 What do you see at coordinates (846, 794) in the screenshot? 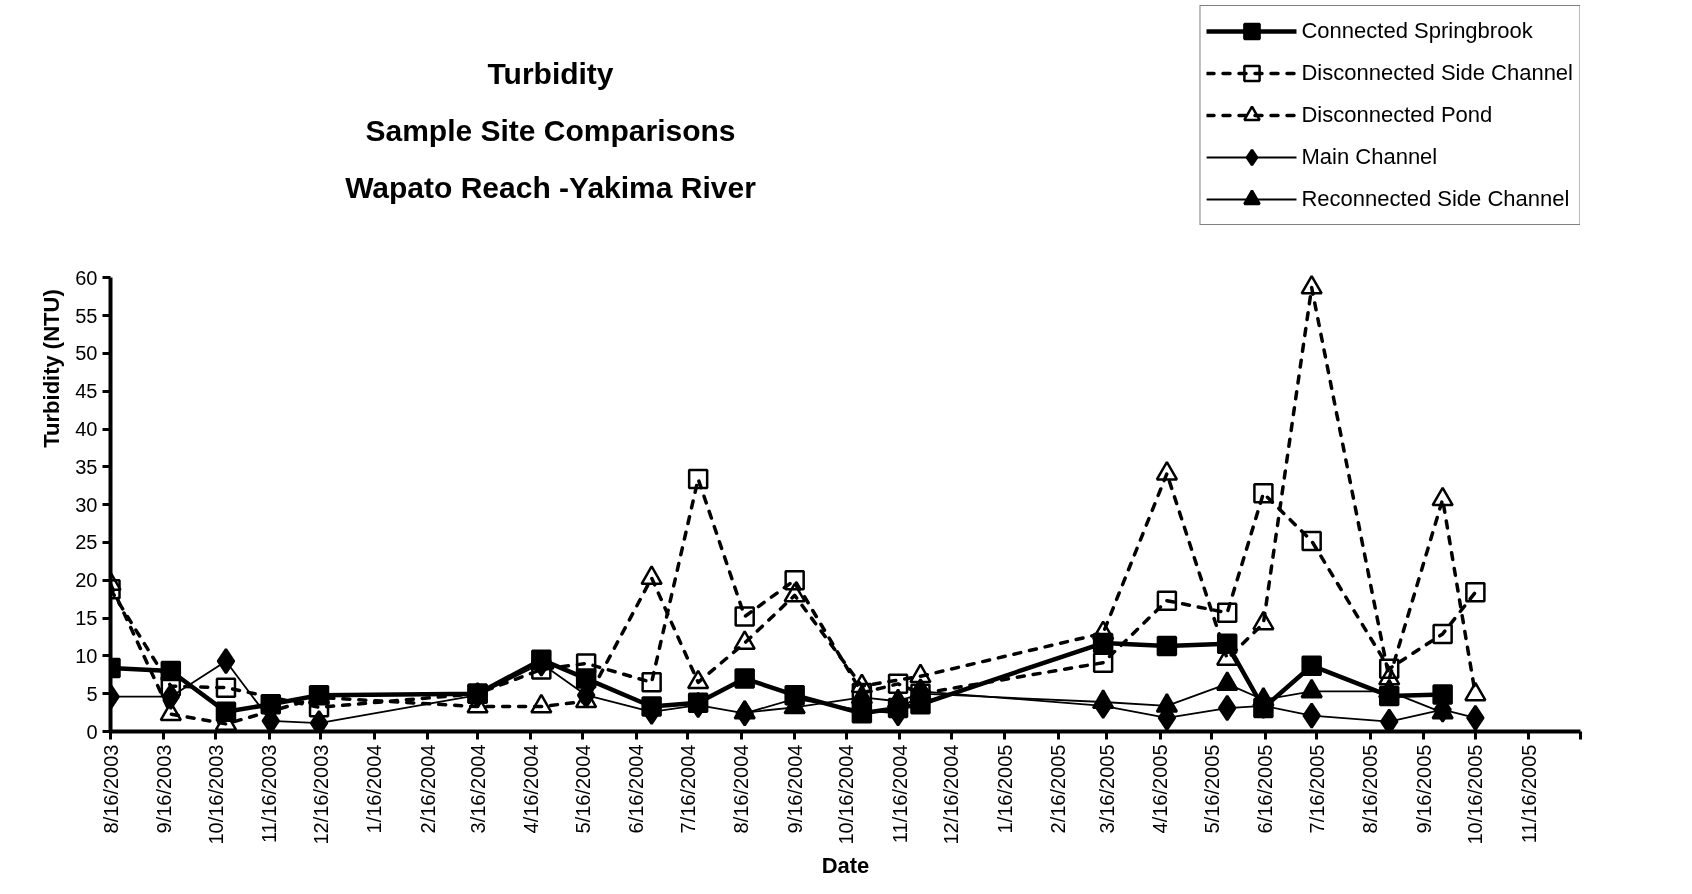
I see `x-tick-label: 10/16/2004` at bounding box center [846, 794].